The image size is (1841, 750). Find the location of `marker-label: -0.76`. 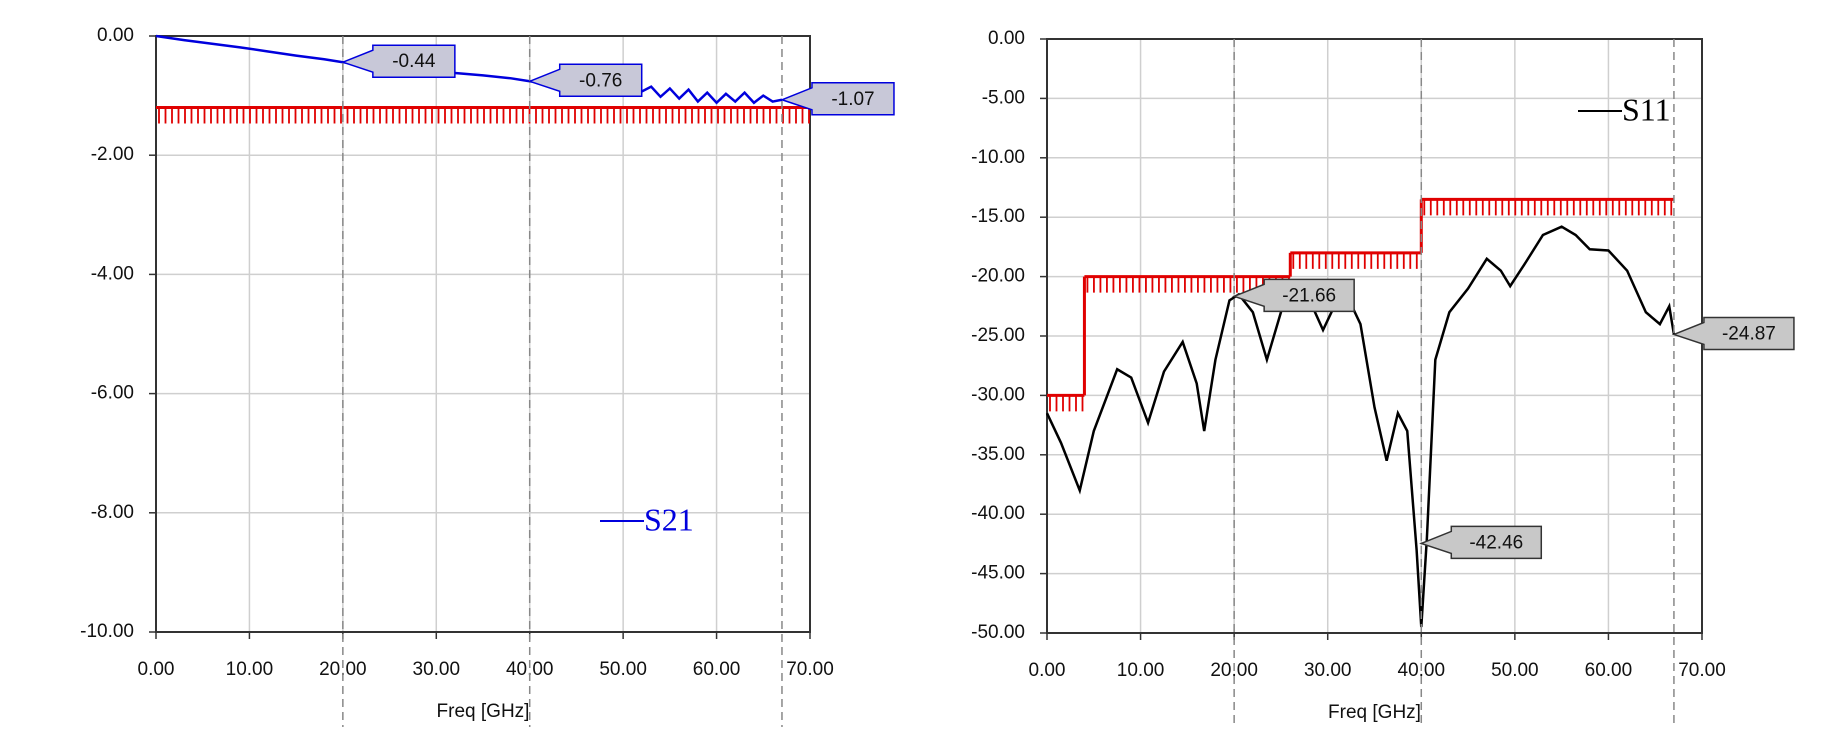

marker-label: -0.76 is located at coordinates (600, 80).